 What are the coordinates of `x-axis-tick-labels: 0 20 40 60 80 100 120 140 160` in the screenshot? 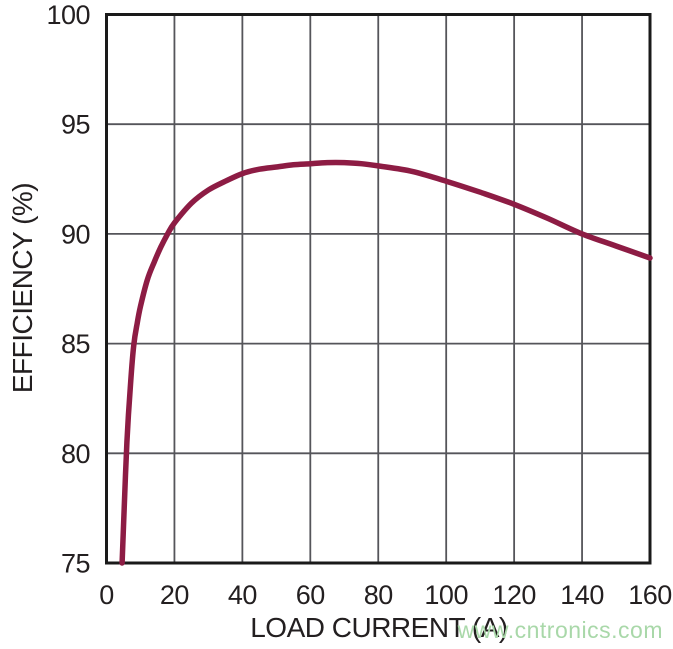 It's located at (385, 595).